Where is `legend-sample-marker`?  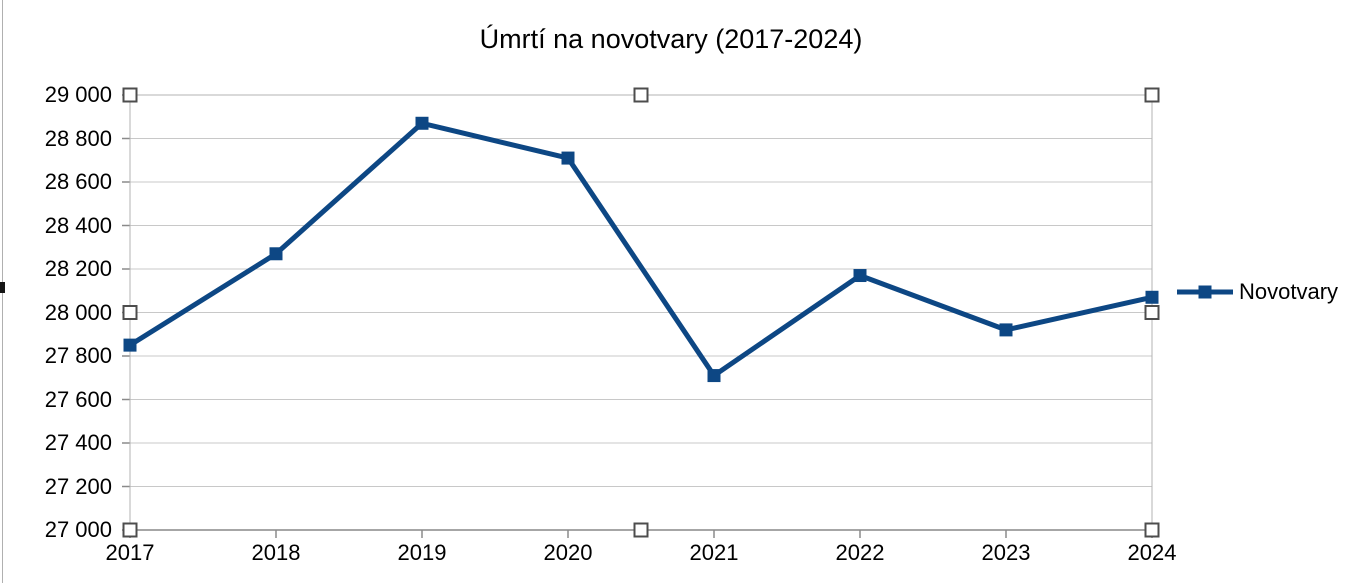 legend-sample-marker is located at coordinates (1205, 292).